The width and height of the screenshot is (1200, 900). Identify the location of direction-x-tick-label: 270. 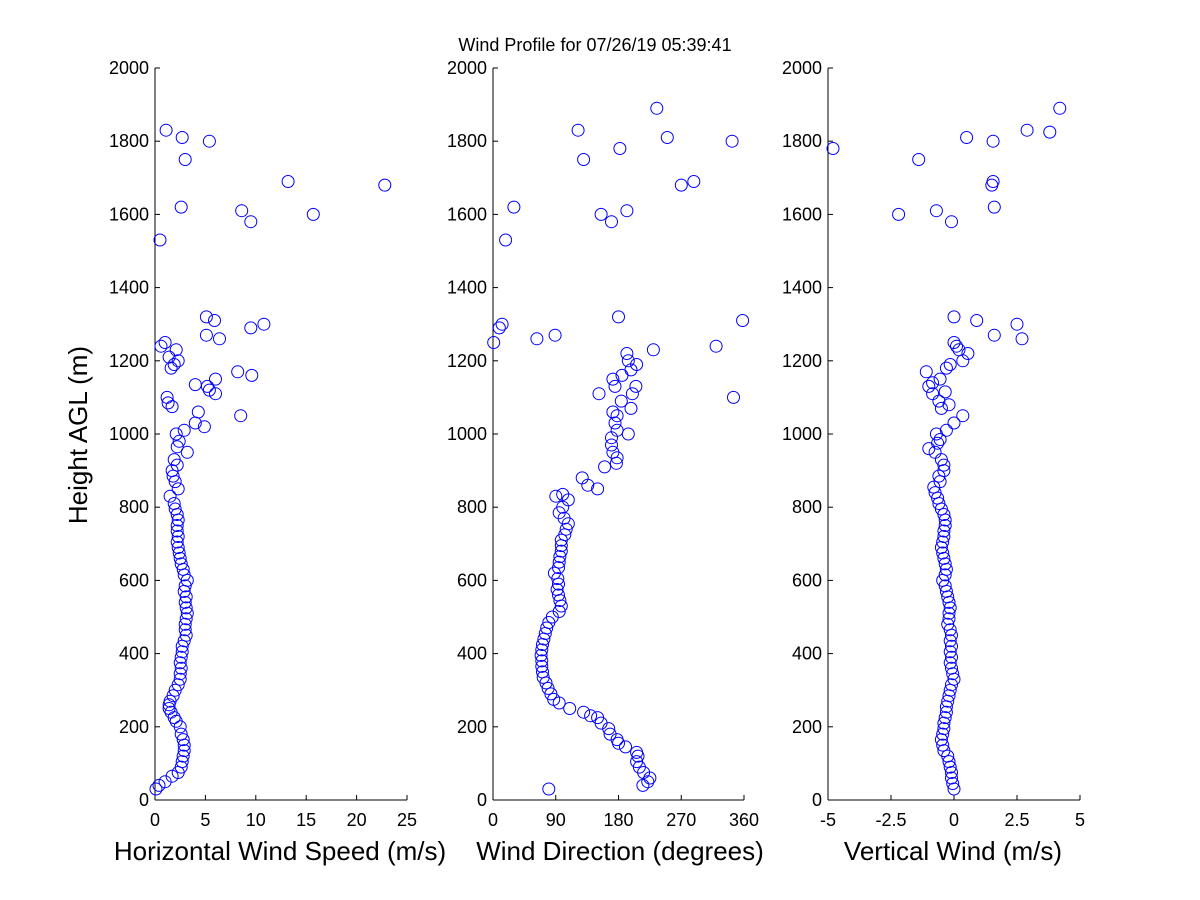
(681, 820).